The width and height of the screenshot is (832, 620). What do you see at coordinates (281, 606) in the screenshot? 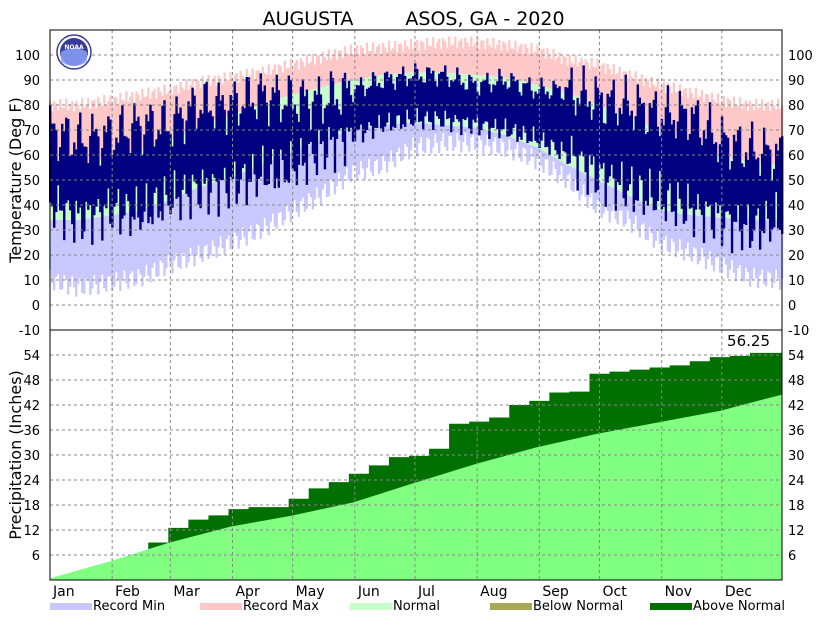
I see `legend-label: Record Max` at bounding box center [281, 606].